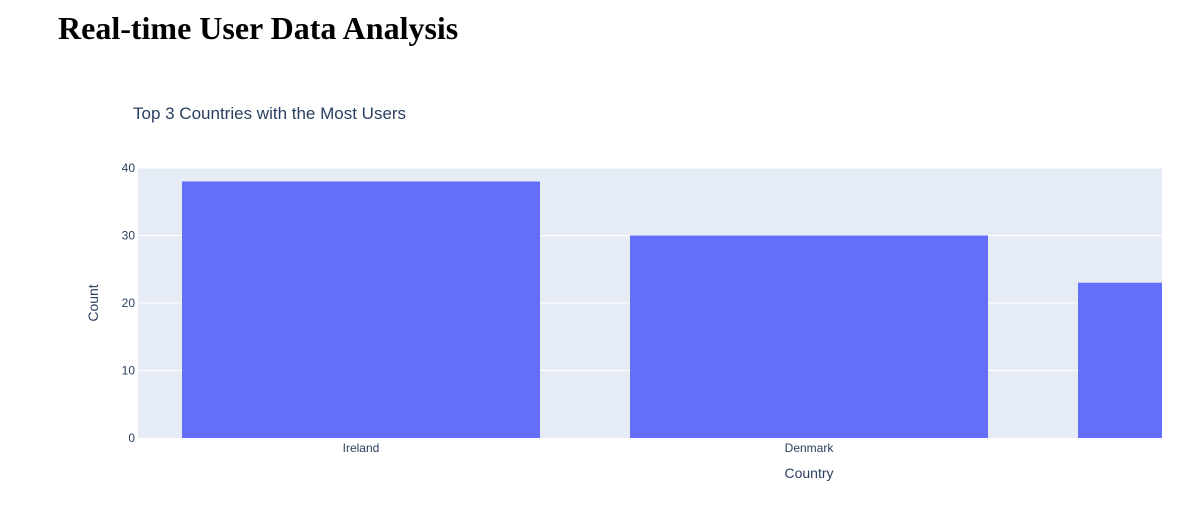  What do you see at coordinates (361, 448) in the screenshot?
I see `x-tick-label: Ireland` at bounding box center [361, 448].